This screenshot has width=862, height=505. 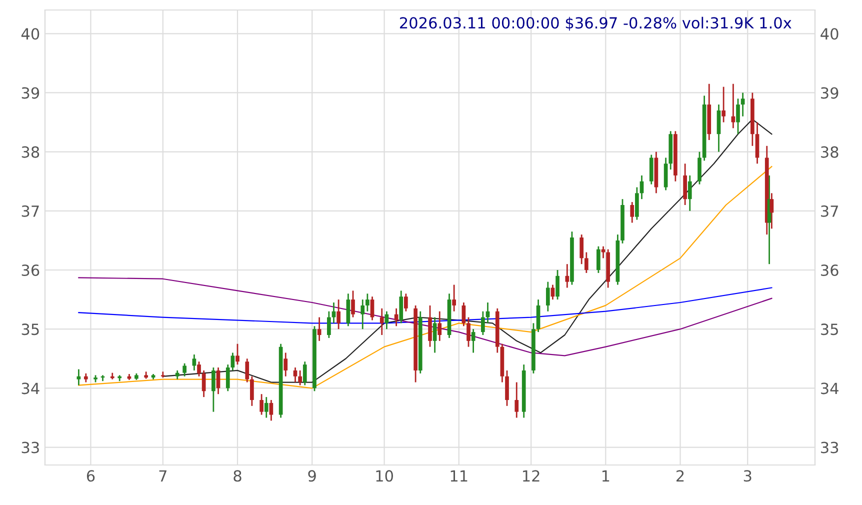 I want to click on x-tick-label: 11, so click(x=459, y=476).